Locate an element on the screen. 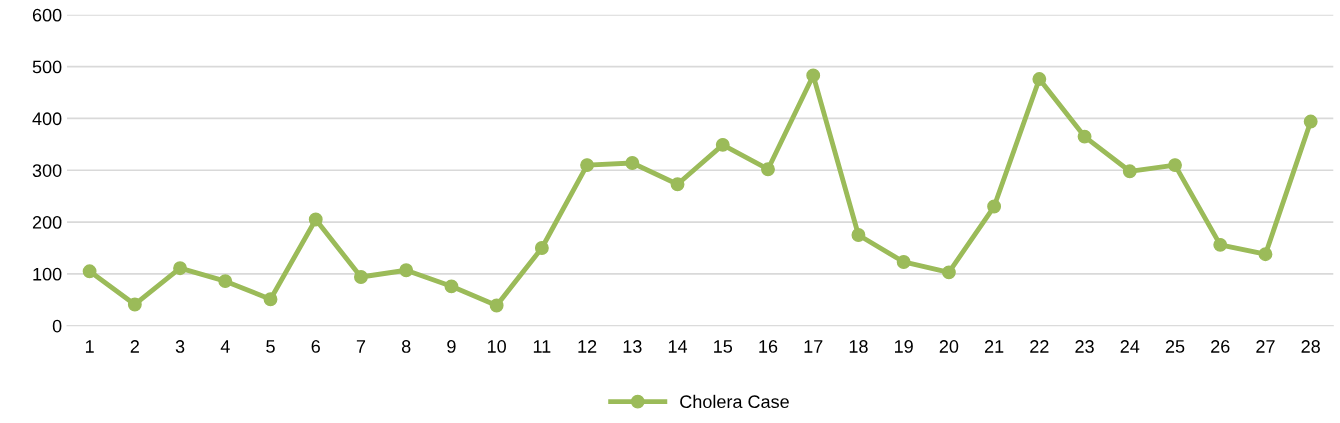 The width and height of the screenshot is (1340, 423). y-tick-label: 400 is located at coordinates (47, 119).